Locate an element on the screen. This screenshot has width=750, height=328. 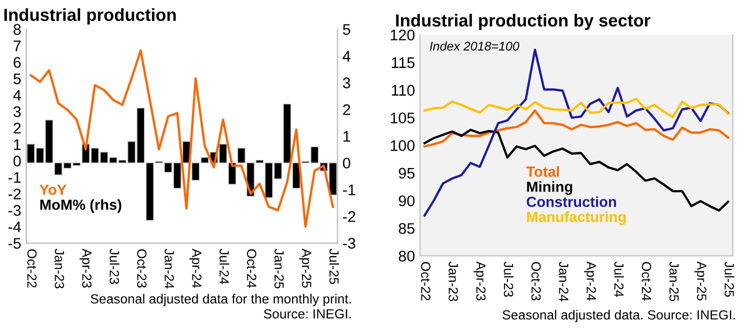
y2-tick-label: 5 is located at coordinates (346, 29).